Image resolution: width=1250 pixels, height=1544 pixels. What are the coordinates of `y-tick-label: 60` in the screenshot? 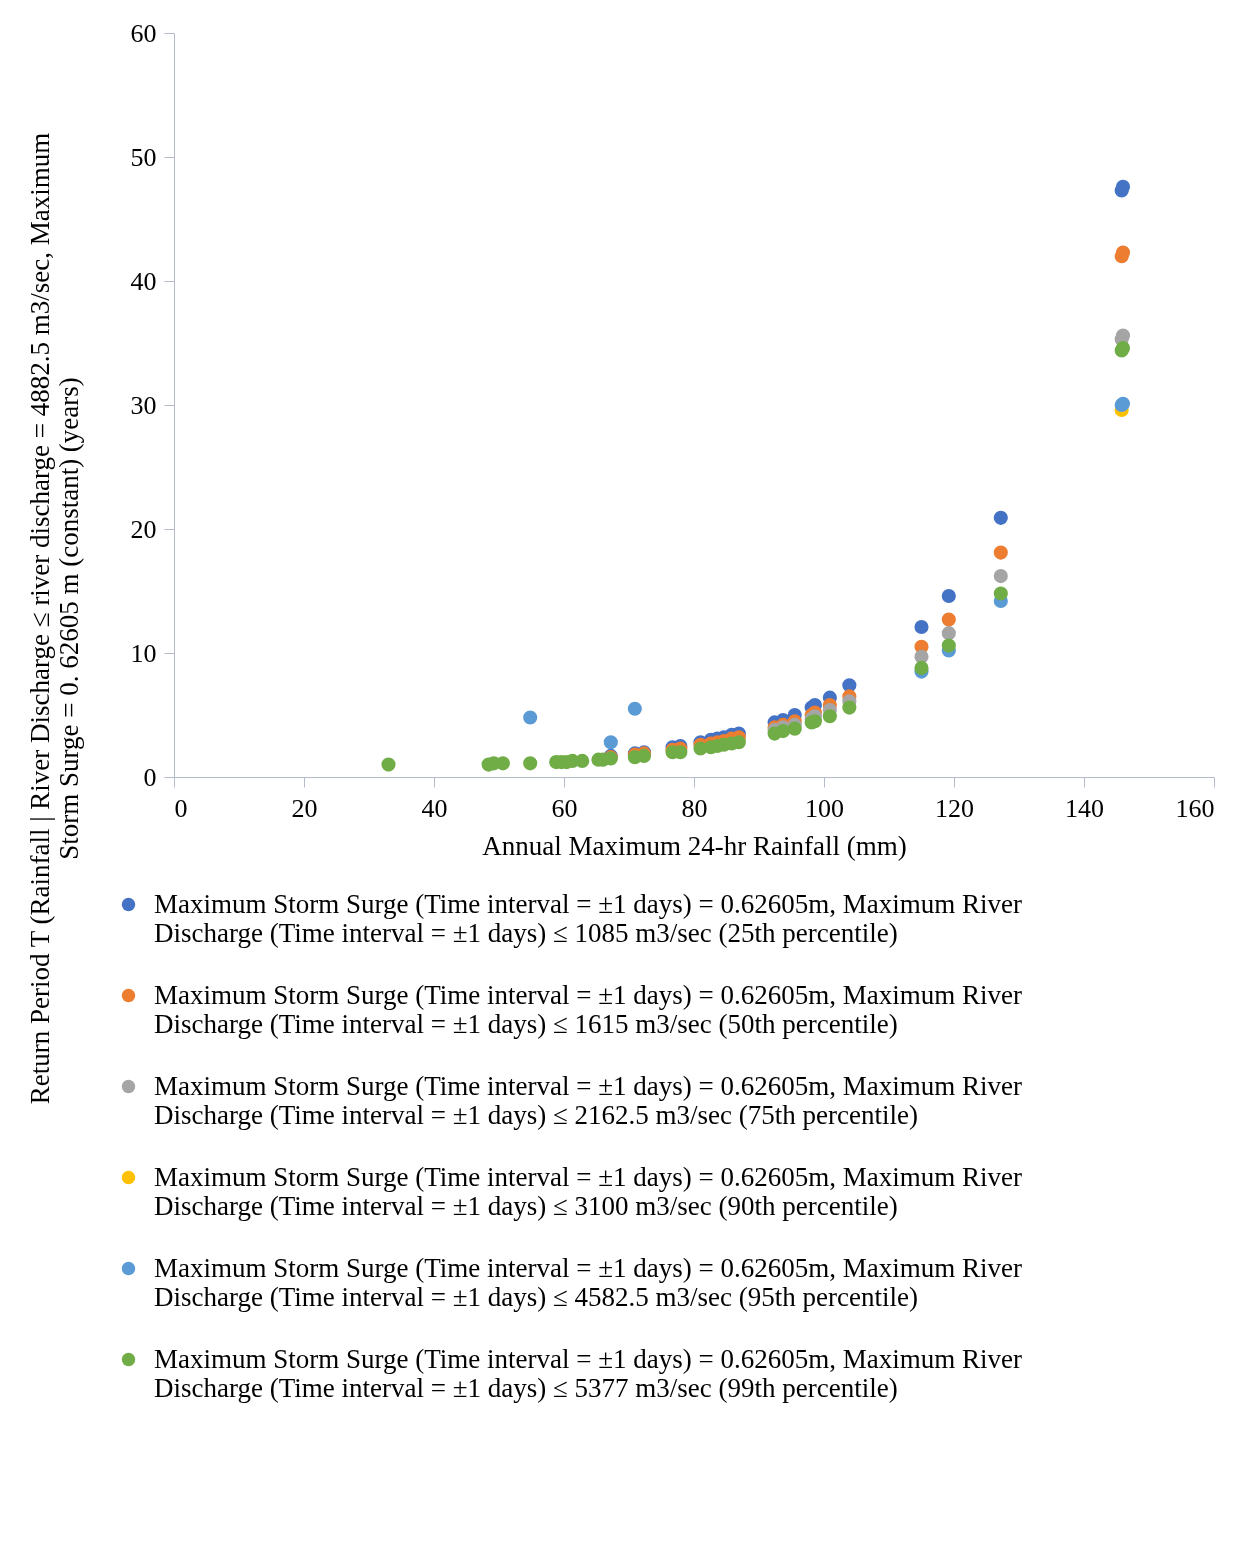 It's located at (143, 33).